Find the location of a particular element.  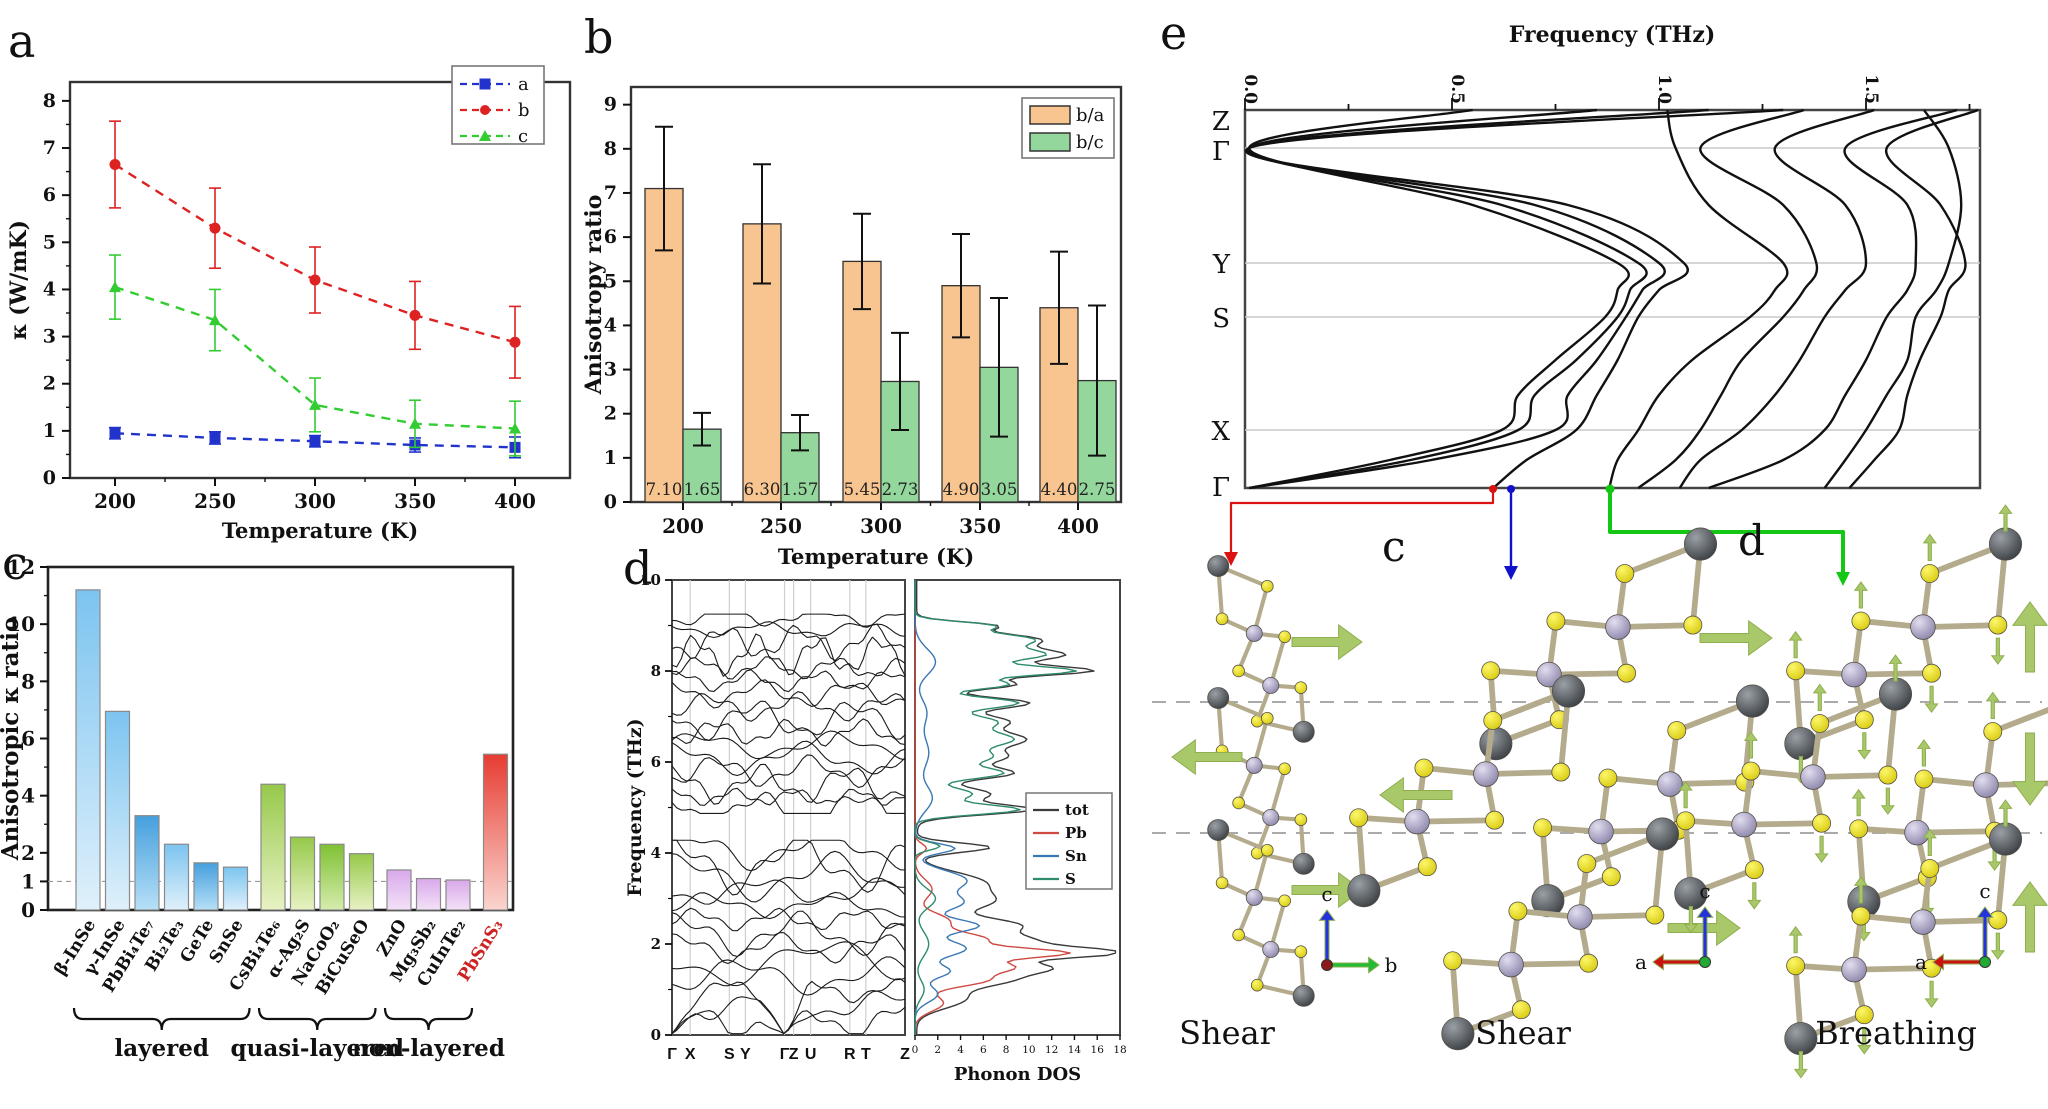

svg-text: Phonon DOS is located at coordinates (1017, 1074).